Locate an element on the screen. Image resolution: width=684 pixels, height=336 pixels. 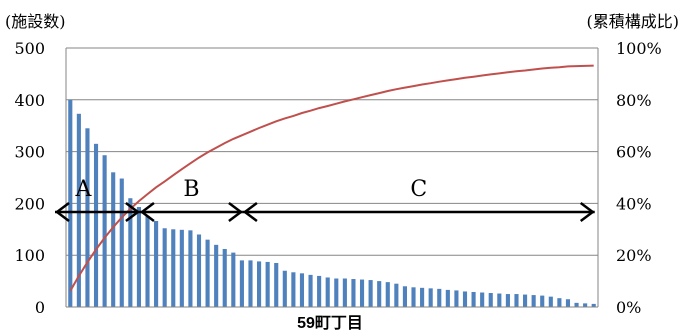
right-tick-label: 100% is located at coordinates (639, 48).